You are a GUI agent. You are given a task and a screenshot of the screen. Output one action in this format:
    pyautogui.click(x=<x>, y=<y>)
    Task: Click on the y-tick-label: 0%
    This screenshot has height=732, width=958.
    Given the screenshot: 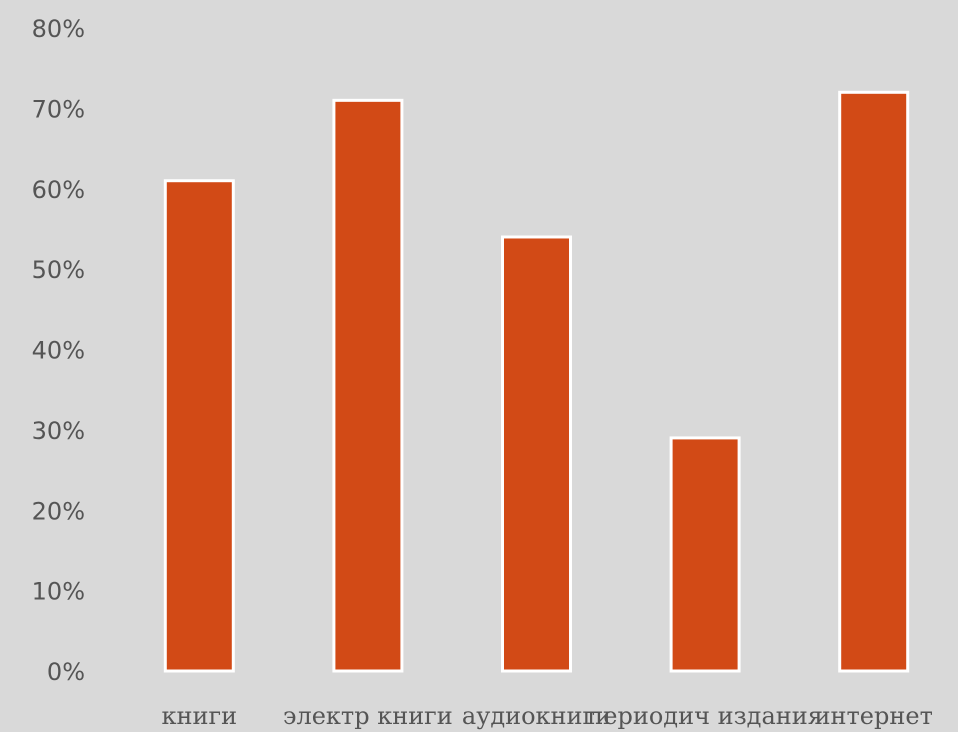 What is the action you would take?
    pyautogui.click(x=66, y=672)
    